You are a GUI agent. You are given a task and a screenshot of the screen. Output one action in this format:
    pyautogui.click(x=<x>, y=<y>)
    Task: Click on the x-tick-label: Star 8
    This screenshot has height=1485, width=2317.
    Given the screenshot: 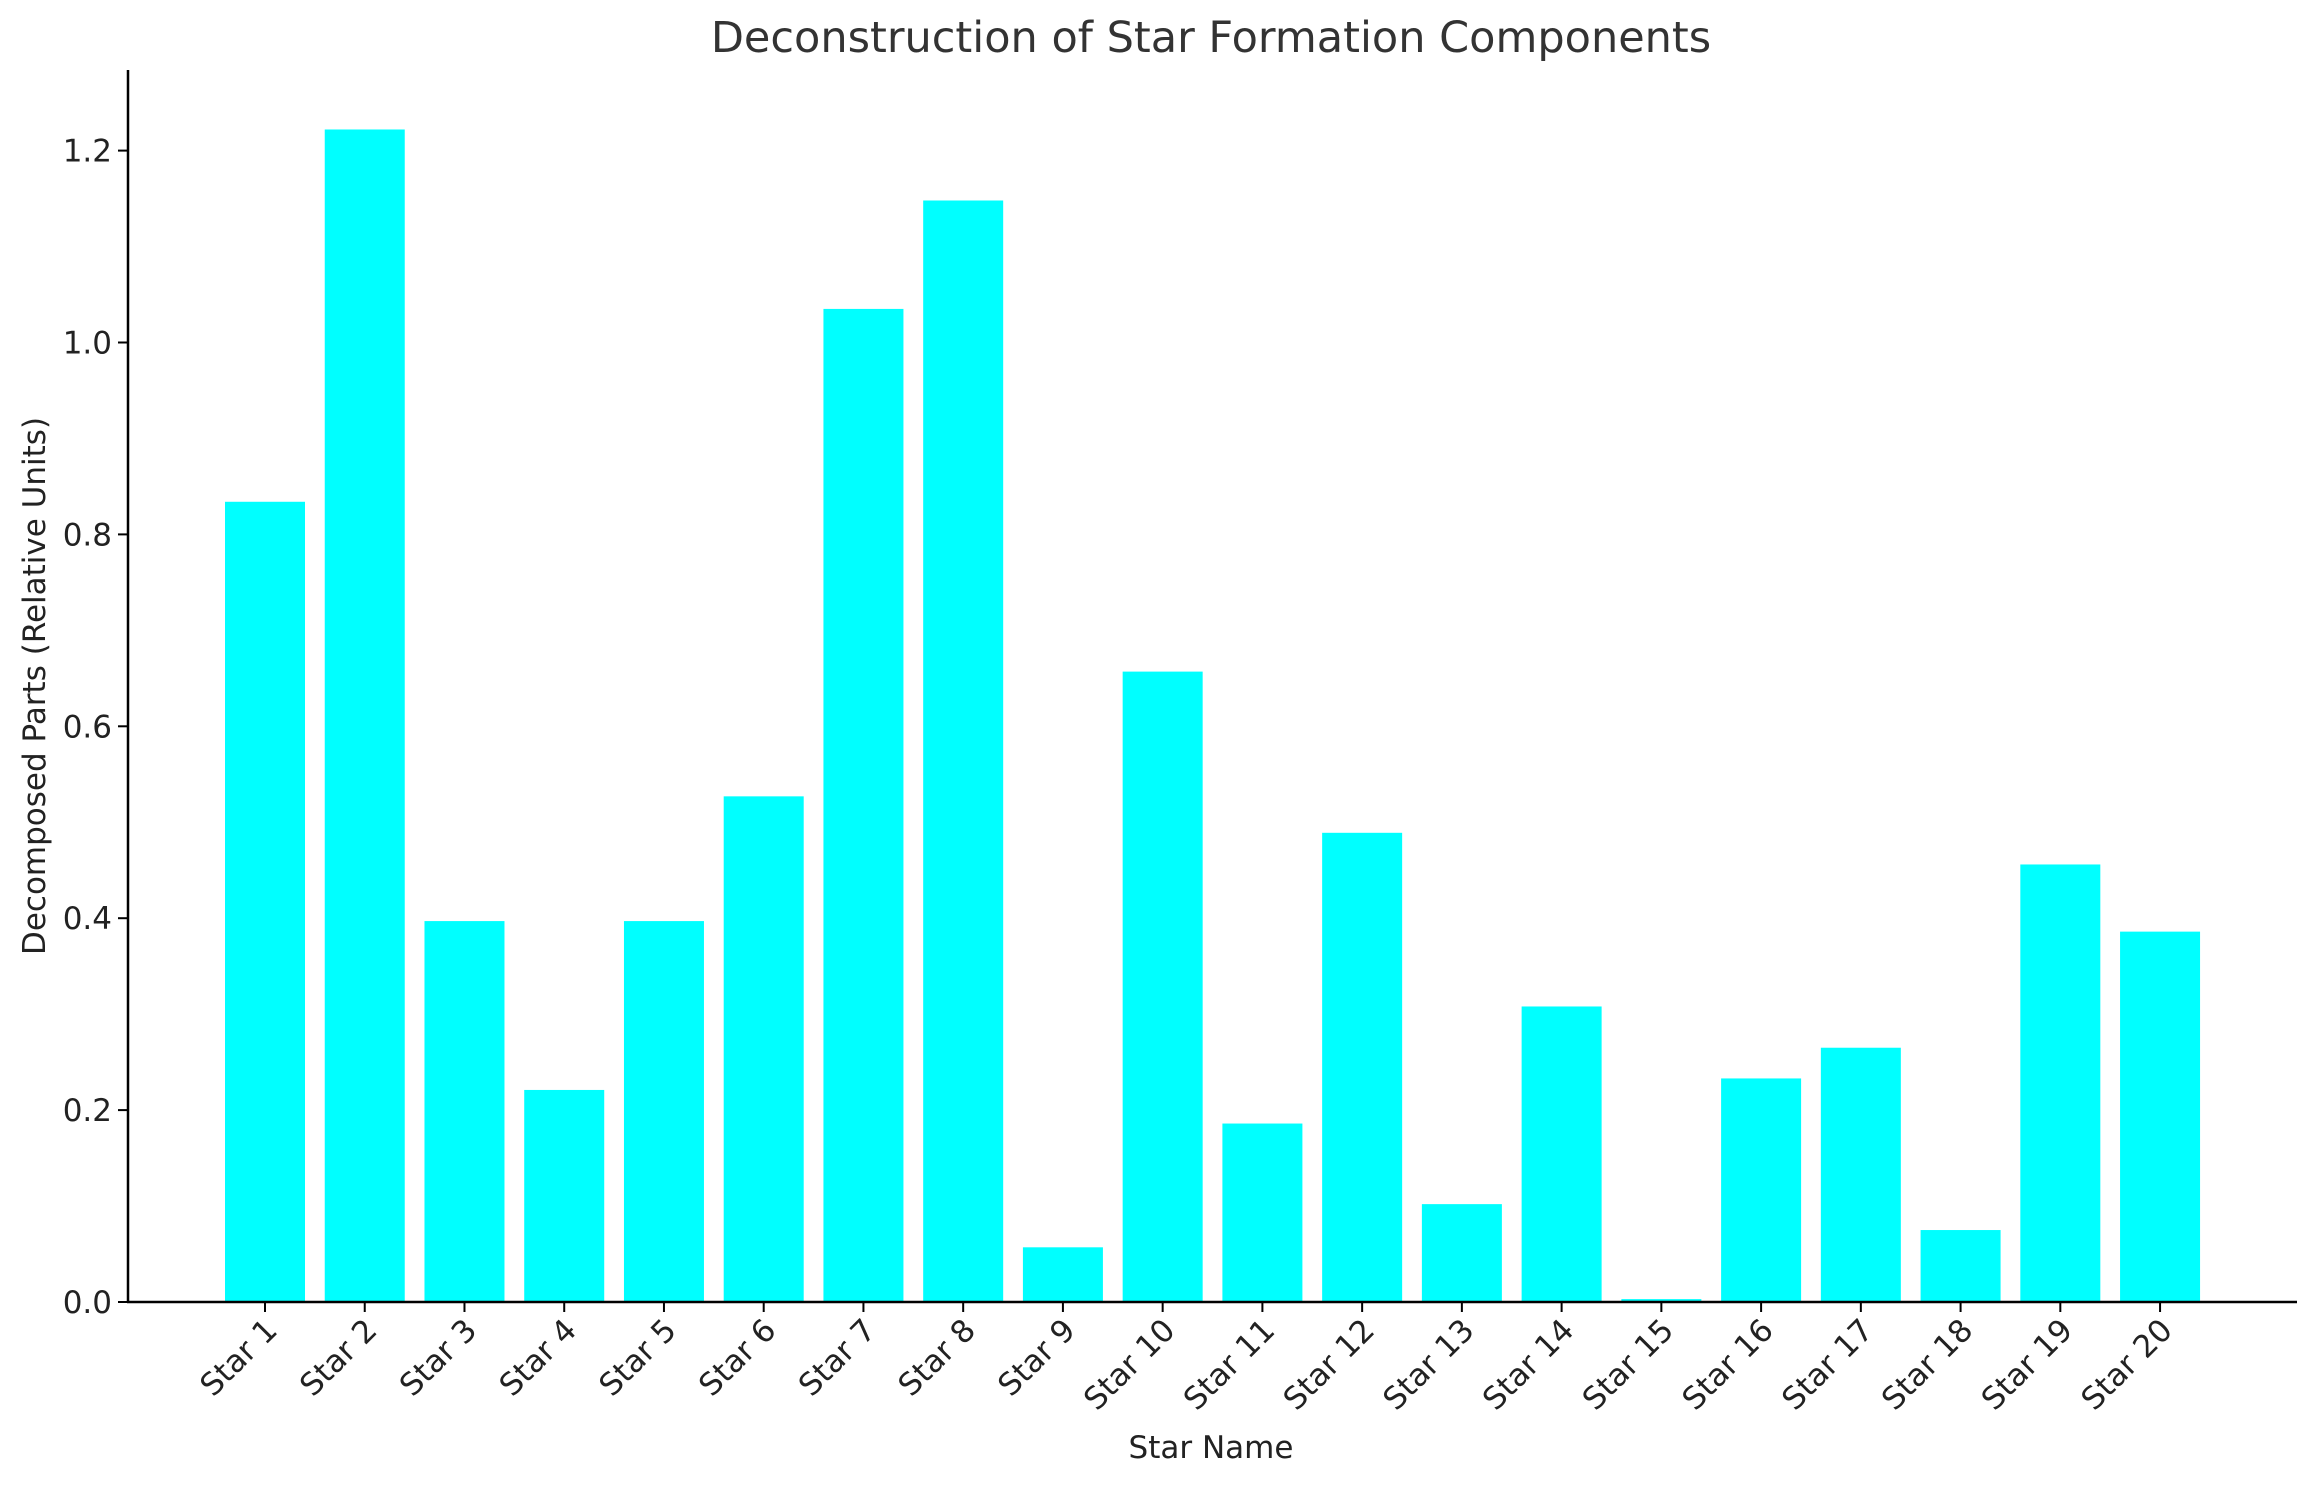 What is the action you would take?
    pyautogui.click(x=937, y=1357)
    